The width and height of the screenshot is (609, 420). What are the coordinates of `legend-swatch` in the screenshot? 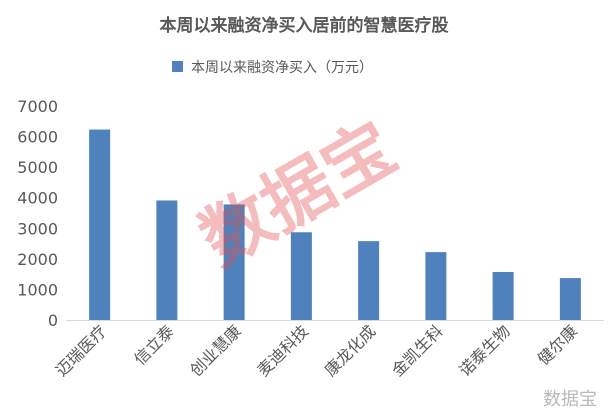 It's located at (177, 66).